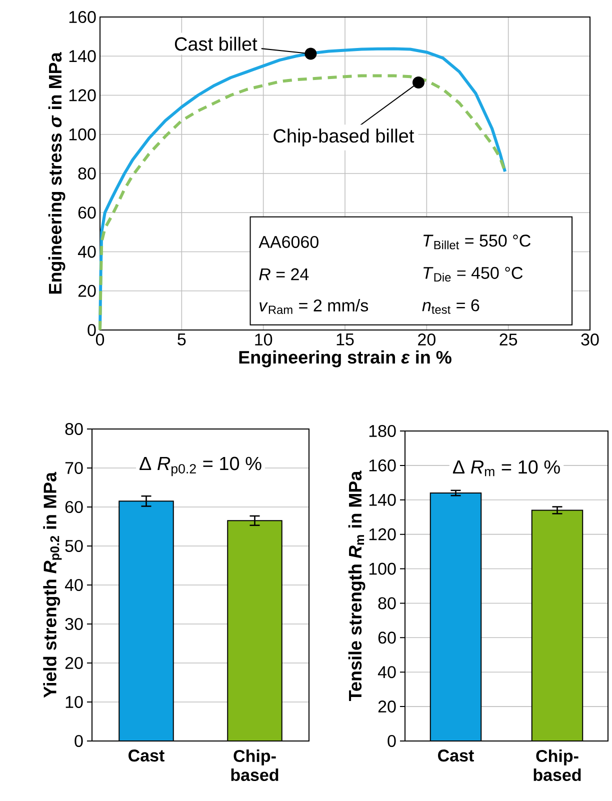 This screenshot has height=801, width=612. I want to click on annotation: T$_{Billet}$ = 550 °C, so click(477, 242).